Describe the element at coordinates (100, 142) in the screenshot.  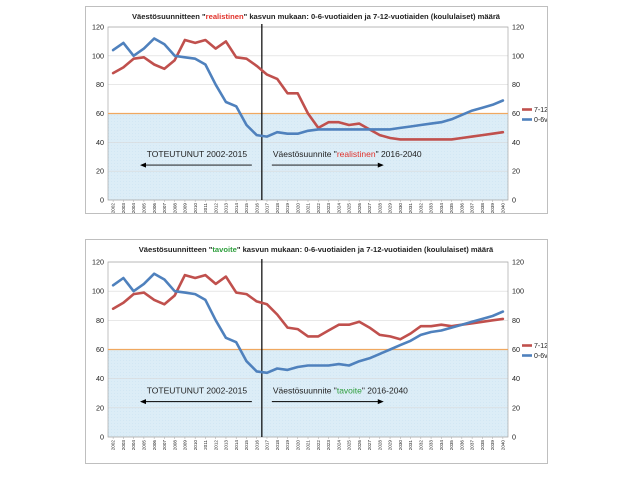
I see `y-tick-left: 40` at that location.